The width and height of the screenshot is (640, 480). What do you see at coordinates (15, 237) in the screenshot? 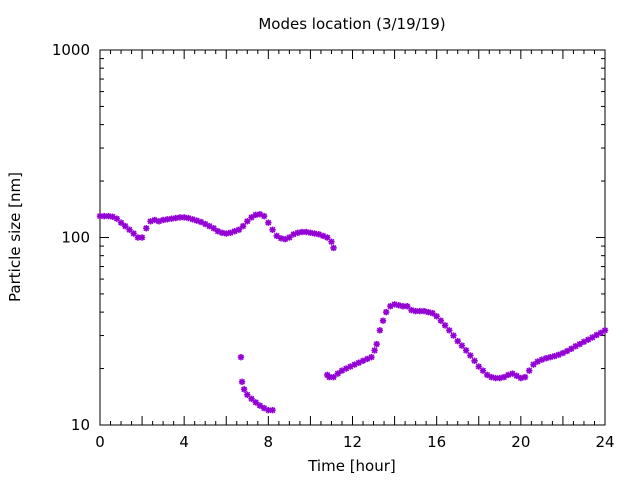
I see `y-axis-label: Particle size [nm]` at bounding box center [15, 237].